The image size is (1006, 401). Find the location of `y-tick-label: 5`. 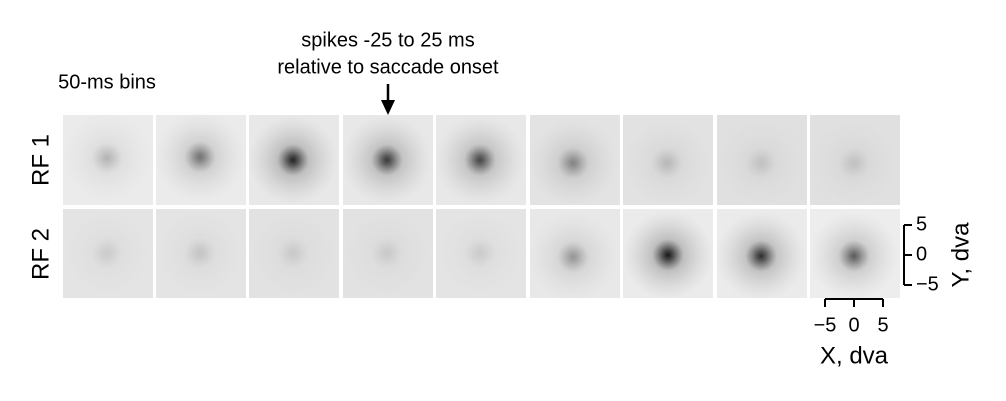

y-tick-label: 5 is located at coordinates (921, 224).